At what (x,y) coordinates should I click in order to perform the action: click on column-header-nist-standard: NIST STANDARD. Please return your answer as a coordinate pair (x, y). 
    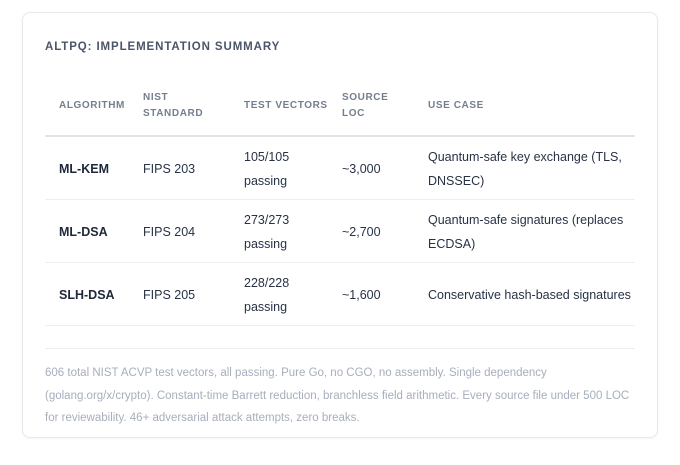
    Looking at the image, I should click on (179, 113).